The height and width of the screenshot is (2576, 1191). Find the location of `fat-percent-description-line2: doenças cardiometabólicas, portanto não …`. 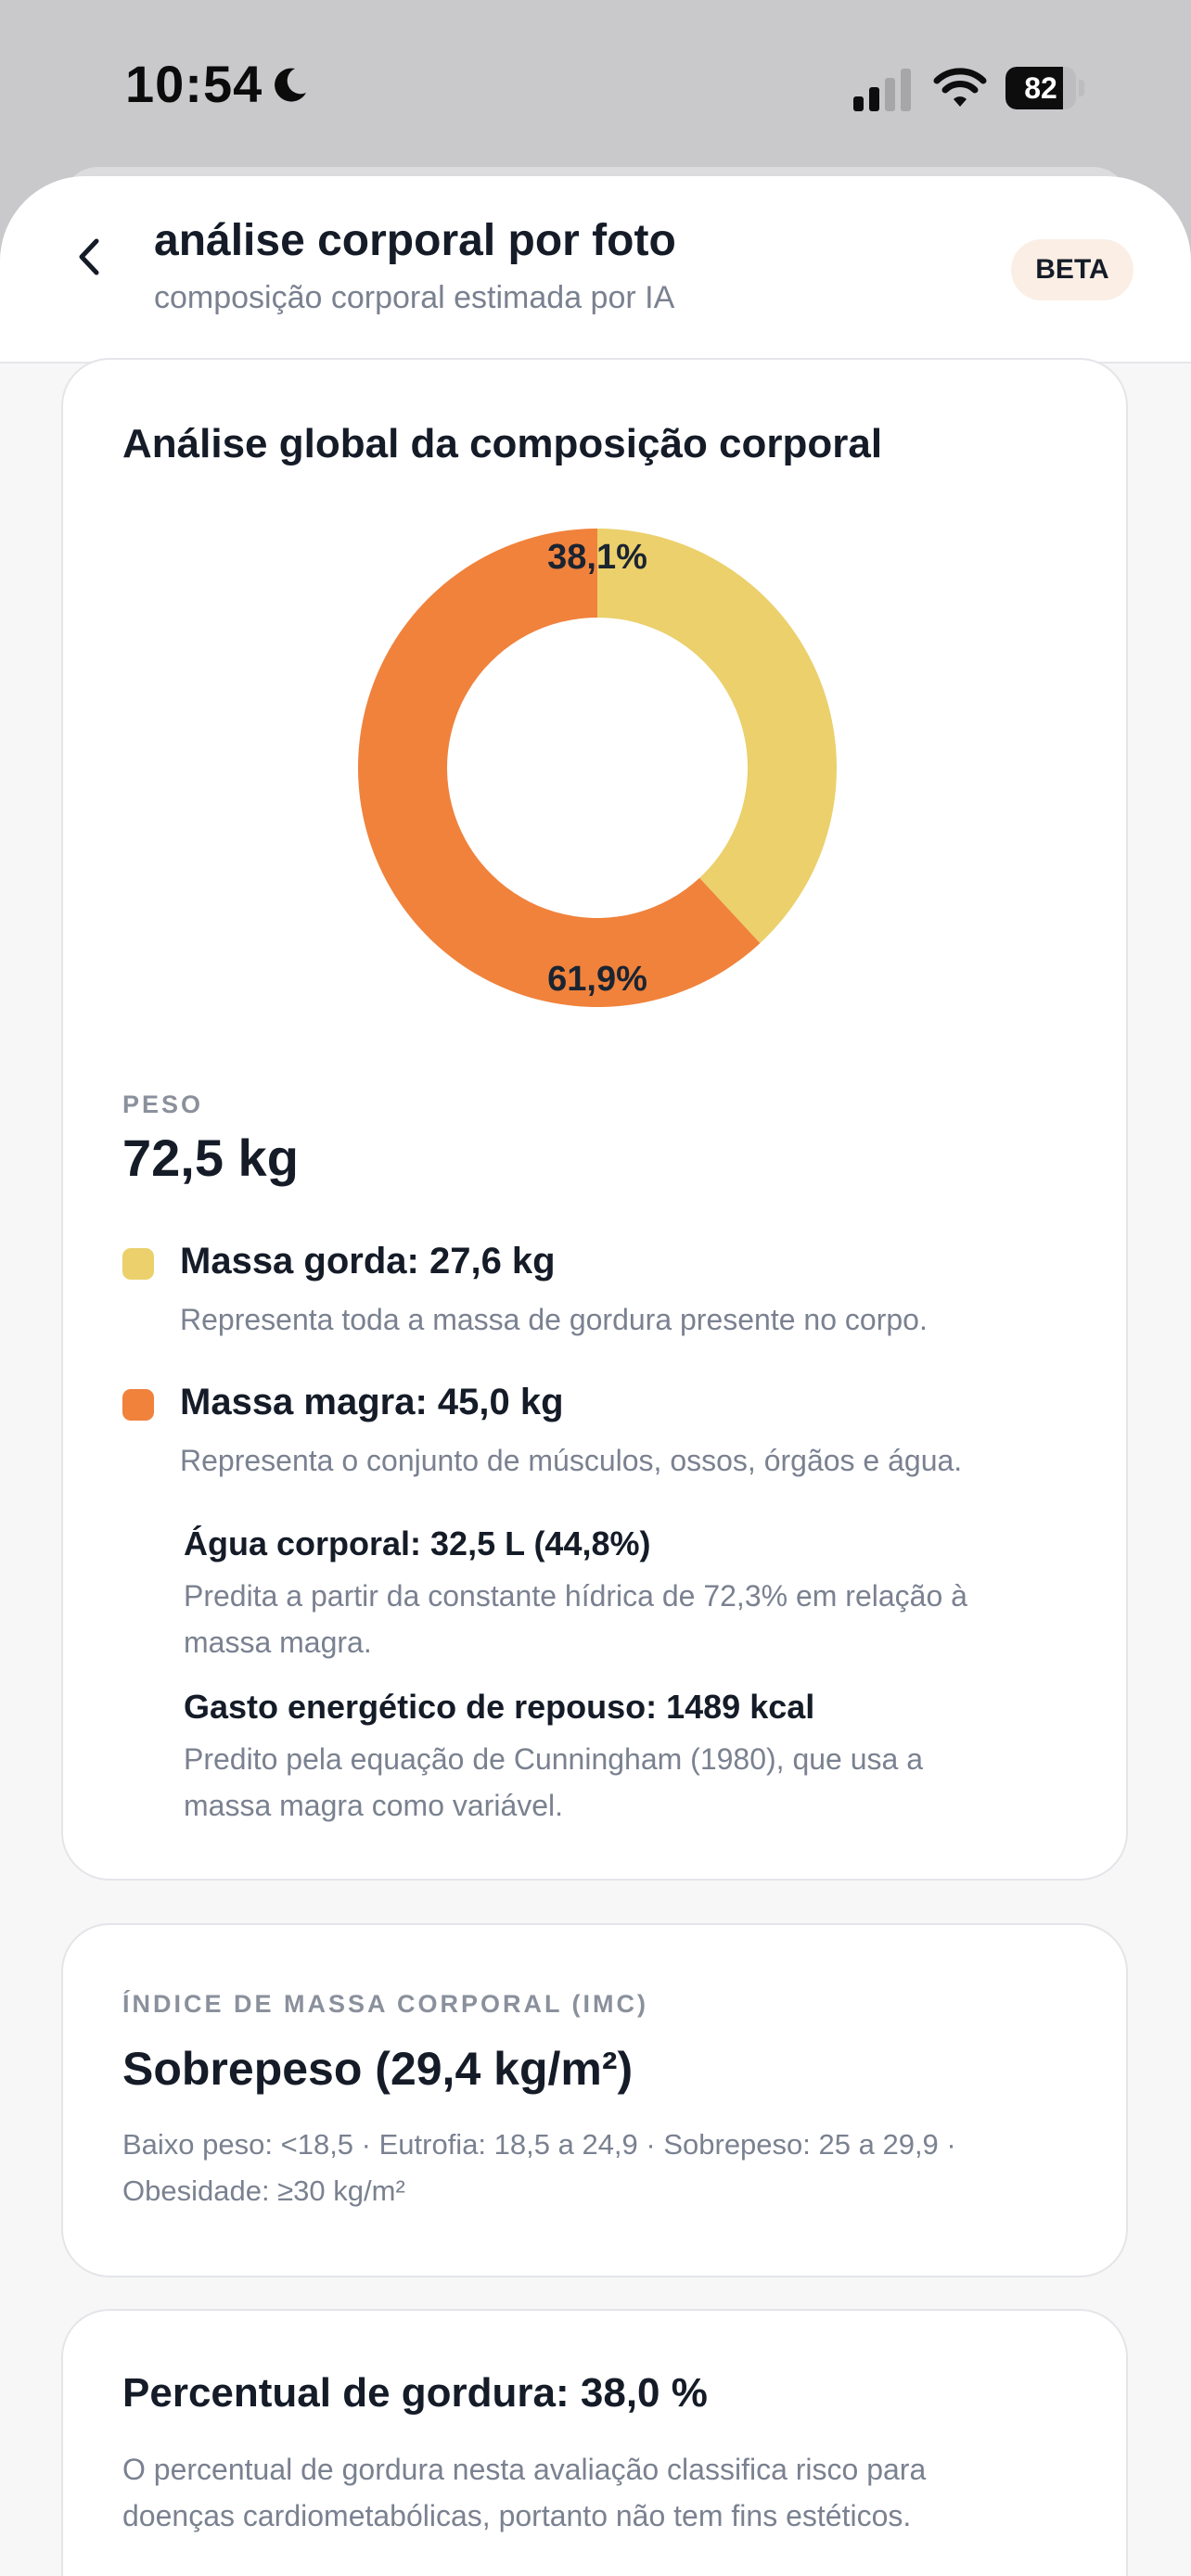

fat-percent-description-line2: doenças cardiometabólicas, portanto não … is located at coordinates (517, 2515).